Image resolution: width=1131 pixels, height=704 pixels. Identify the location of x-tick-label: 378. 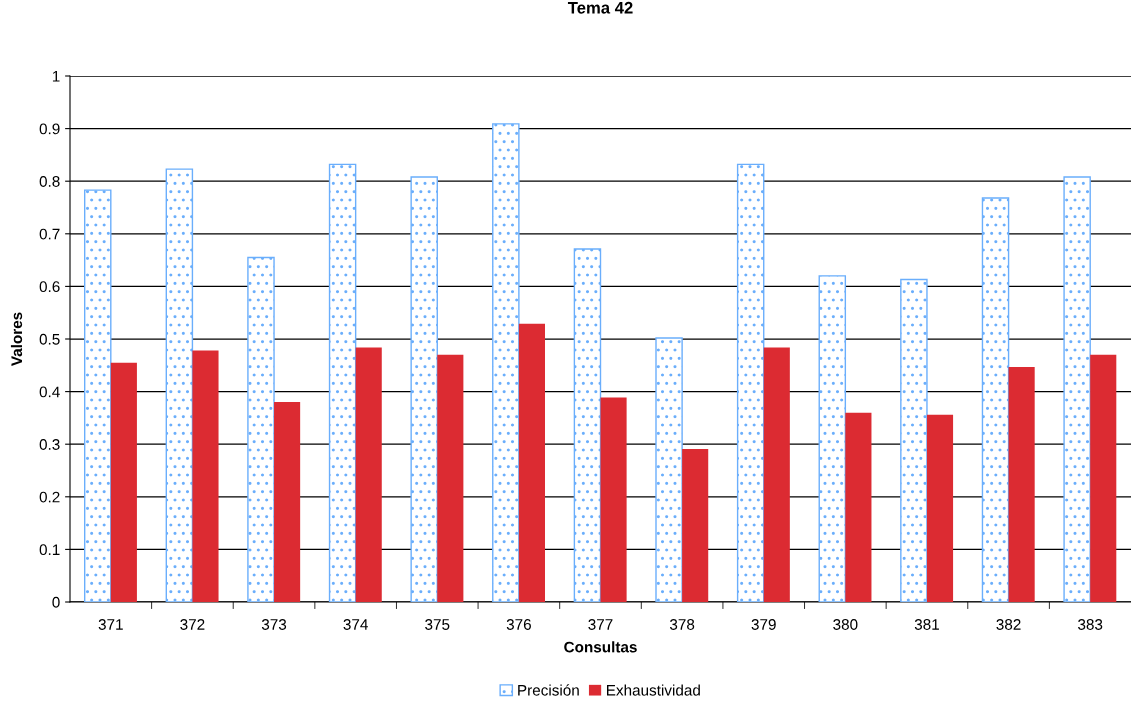
(682, 624).